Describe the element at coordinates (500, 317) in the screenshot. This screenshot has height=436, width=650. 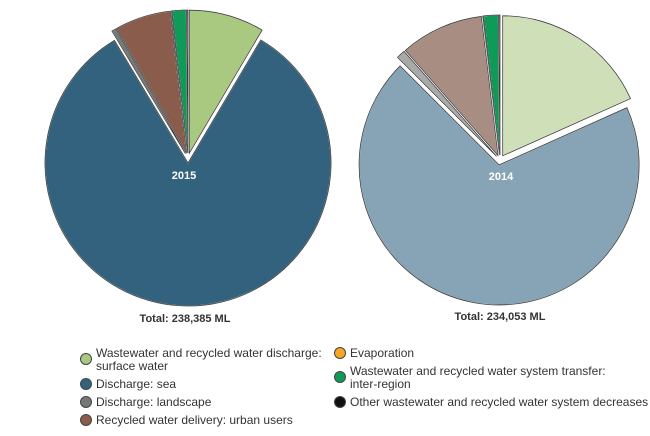
I see `pie-total-label-2014: Total: 234,053 ML` at that location.